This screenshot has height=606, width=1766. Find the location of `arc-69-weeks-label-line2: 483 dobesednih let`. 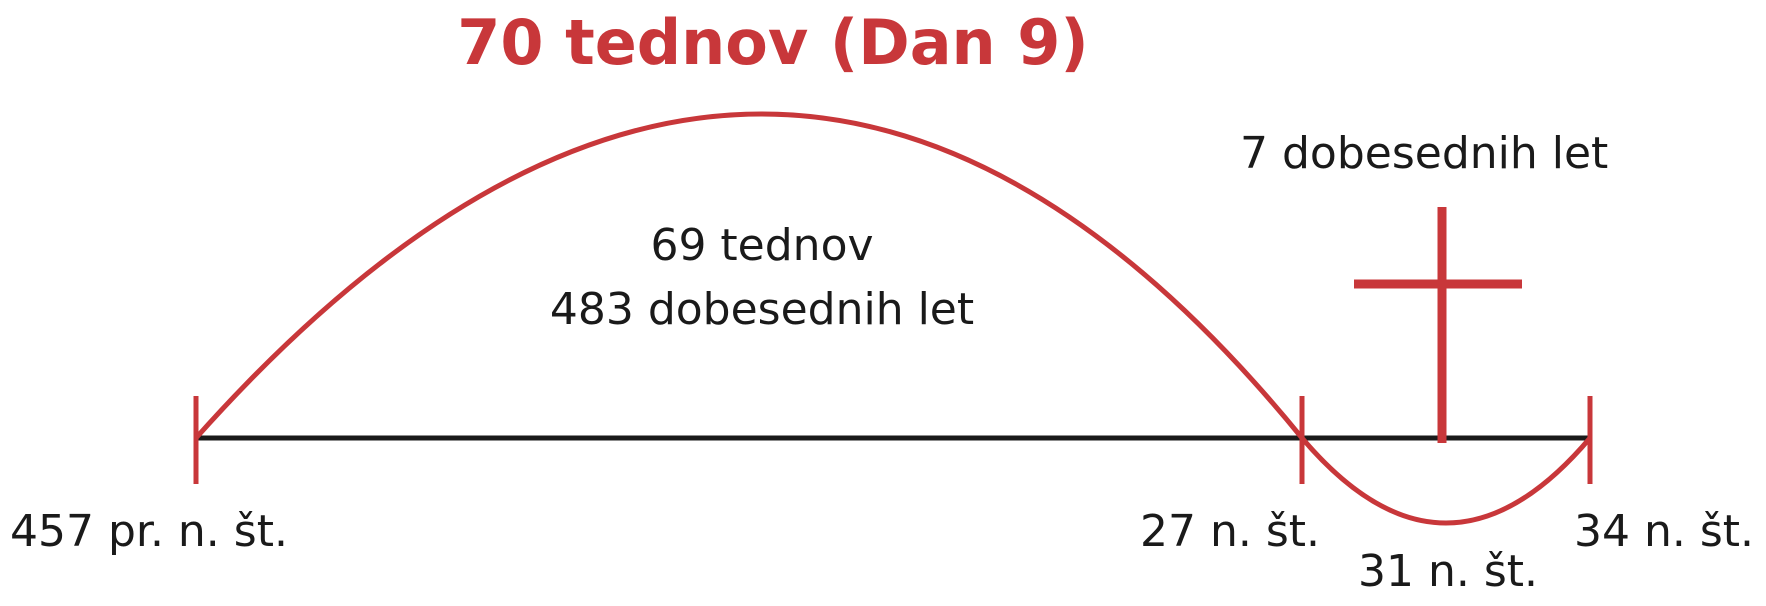

arc-69-weeks-label-line2: 483 dobesednih let is located at coordinates (762, 309).